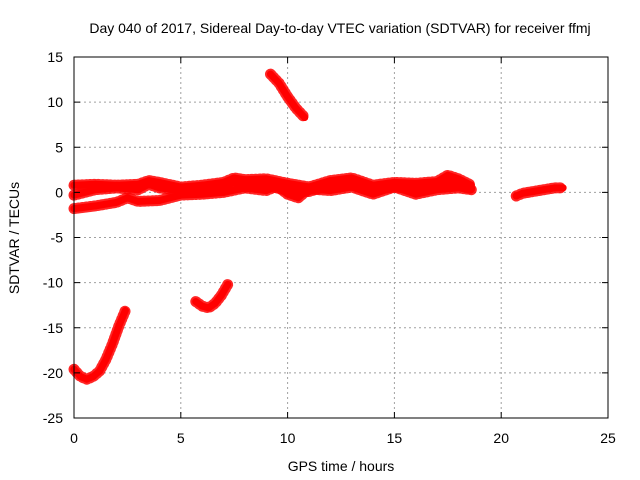 Image resolution: width=640 pixels, height=480 pixels. Describe the element at coordinates (395, 438) in the screenshot. I see `x-tick-label: 15` at that location.